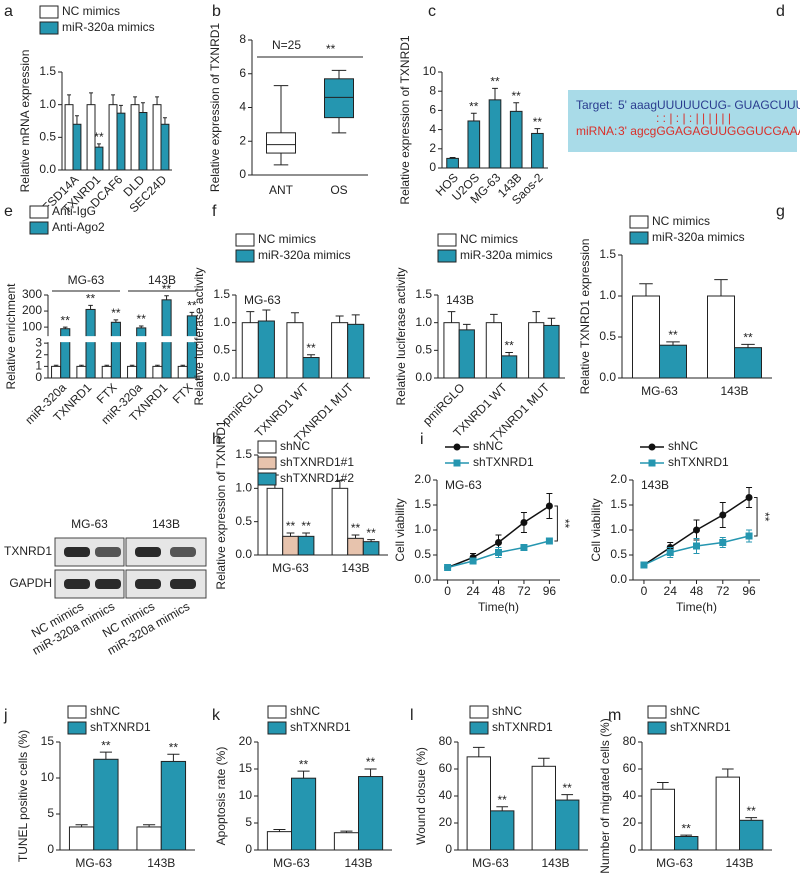 The height and width of the screenshot is (887, 800). I want to click on x-axis-label: Time(h), so click(696, 607).